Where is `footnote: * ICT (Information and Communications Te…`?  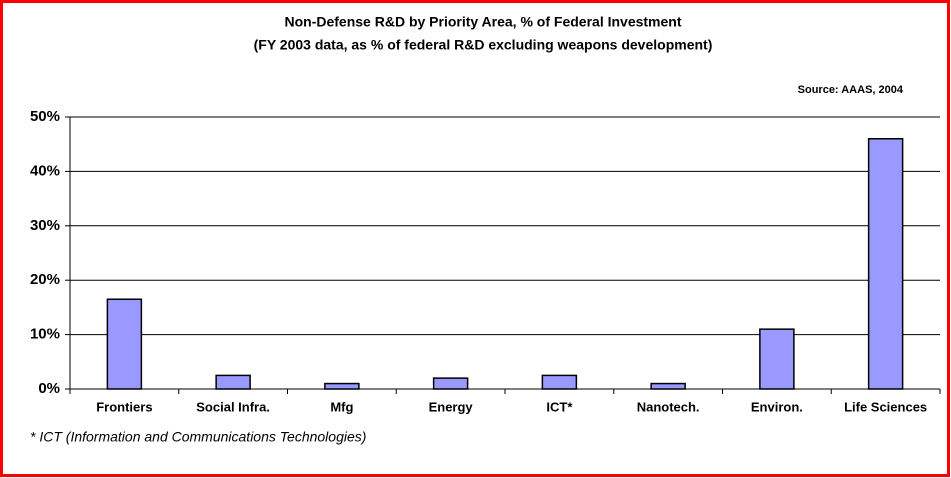 footnote: * ICT (Information and Communications Te… is located at coordinates (198, 437).